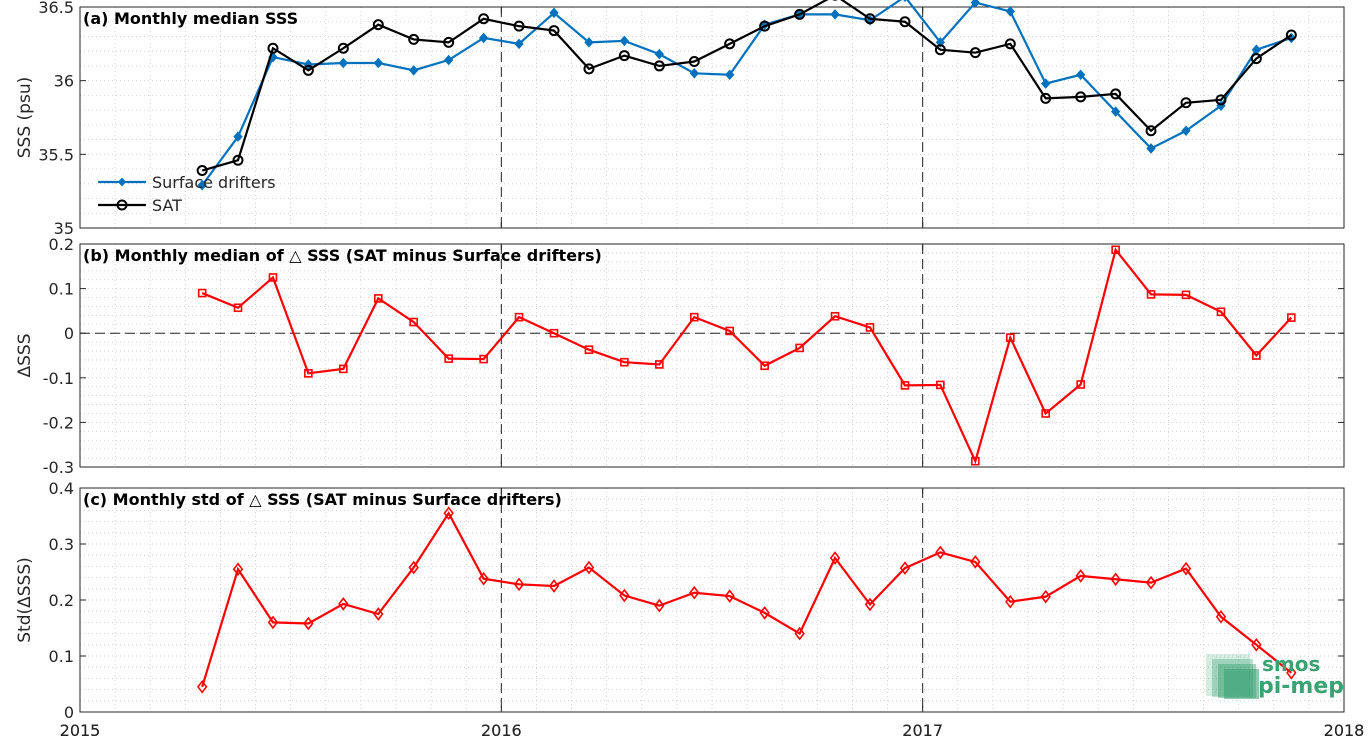 The width and height of the screenshot is (1368, 740). What do you see at coordinates (61, 656) in the screenshot?
I see `y-tick-label: 0.1` at bounding box center [61, 656].